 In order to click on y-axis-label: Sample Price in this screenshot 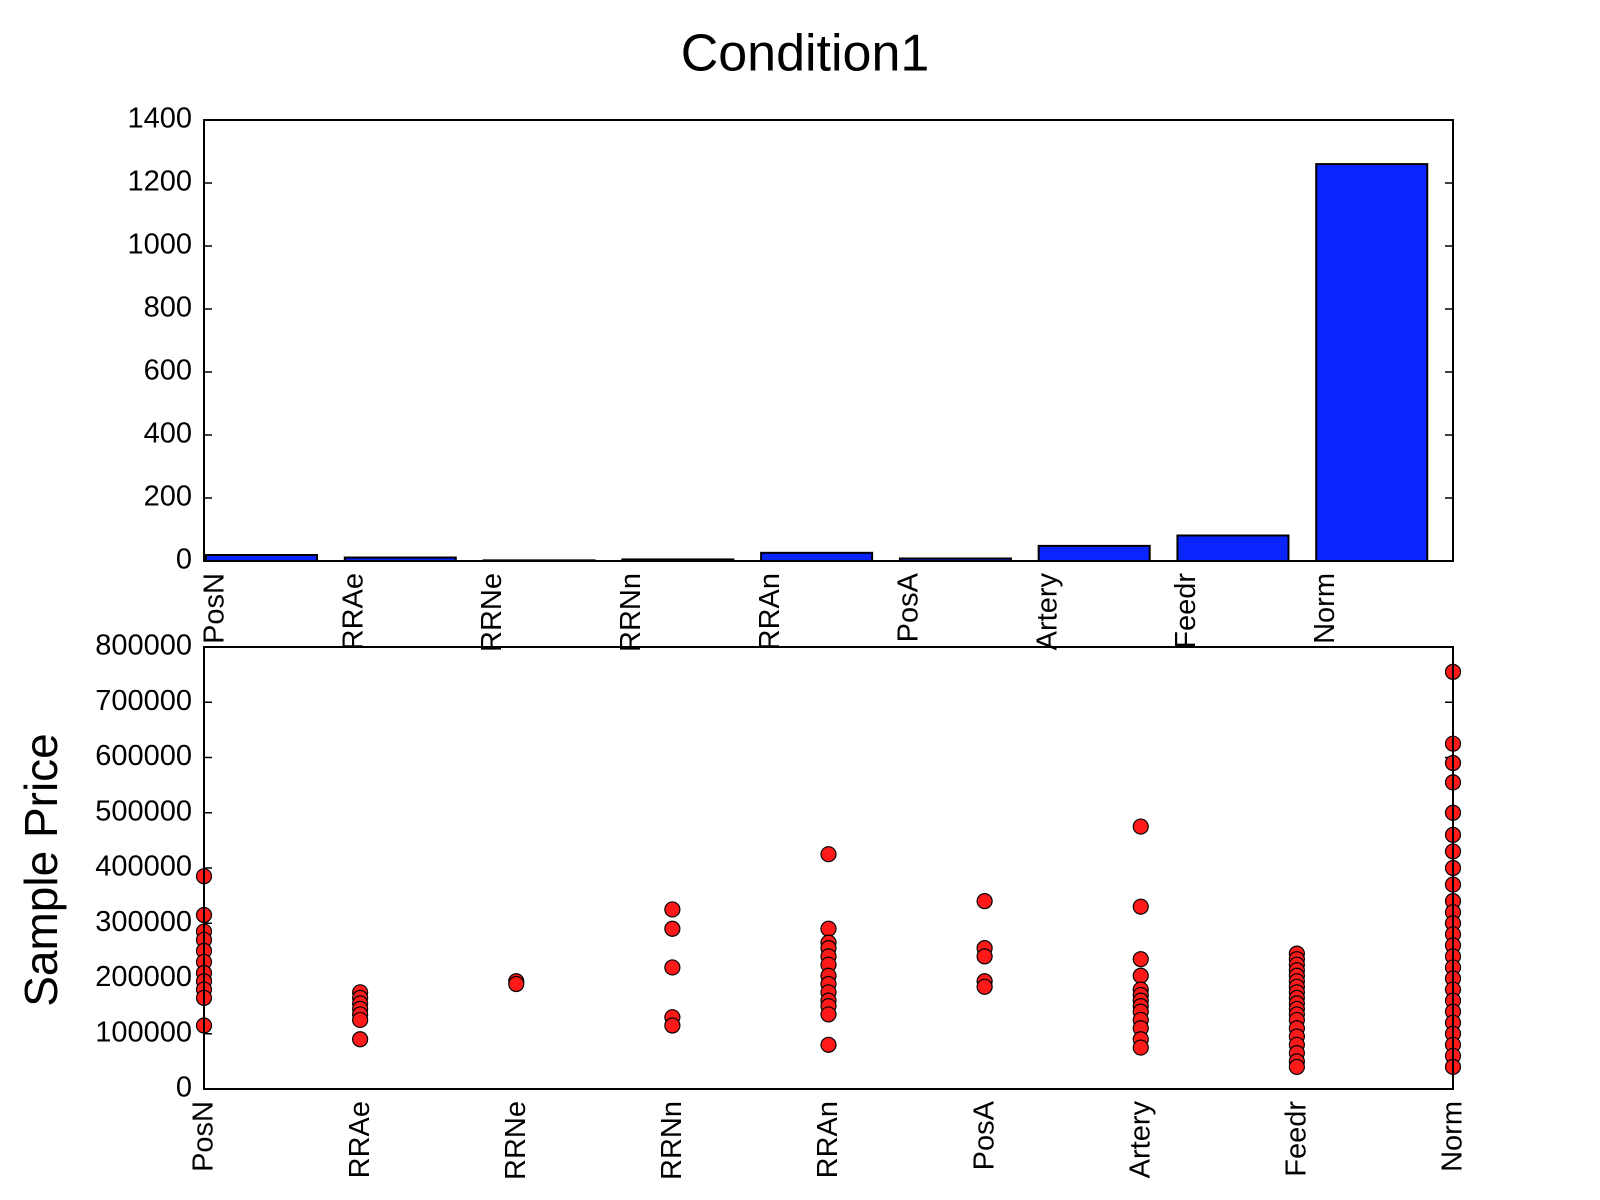, I will do `click(41, 870)`.